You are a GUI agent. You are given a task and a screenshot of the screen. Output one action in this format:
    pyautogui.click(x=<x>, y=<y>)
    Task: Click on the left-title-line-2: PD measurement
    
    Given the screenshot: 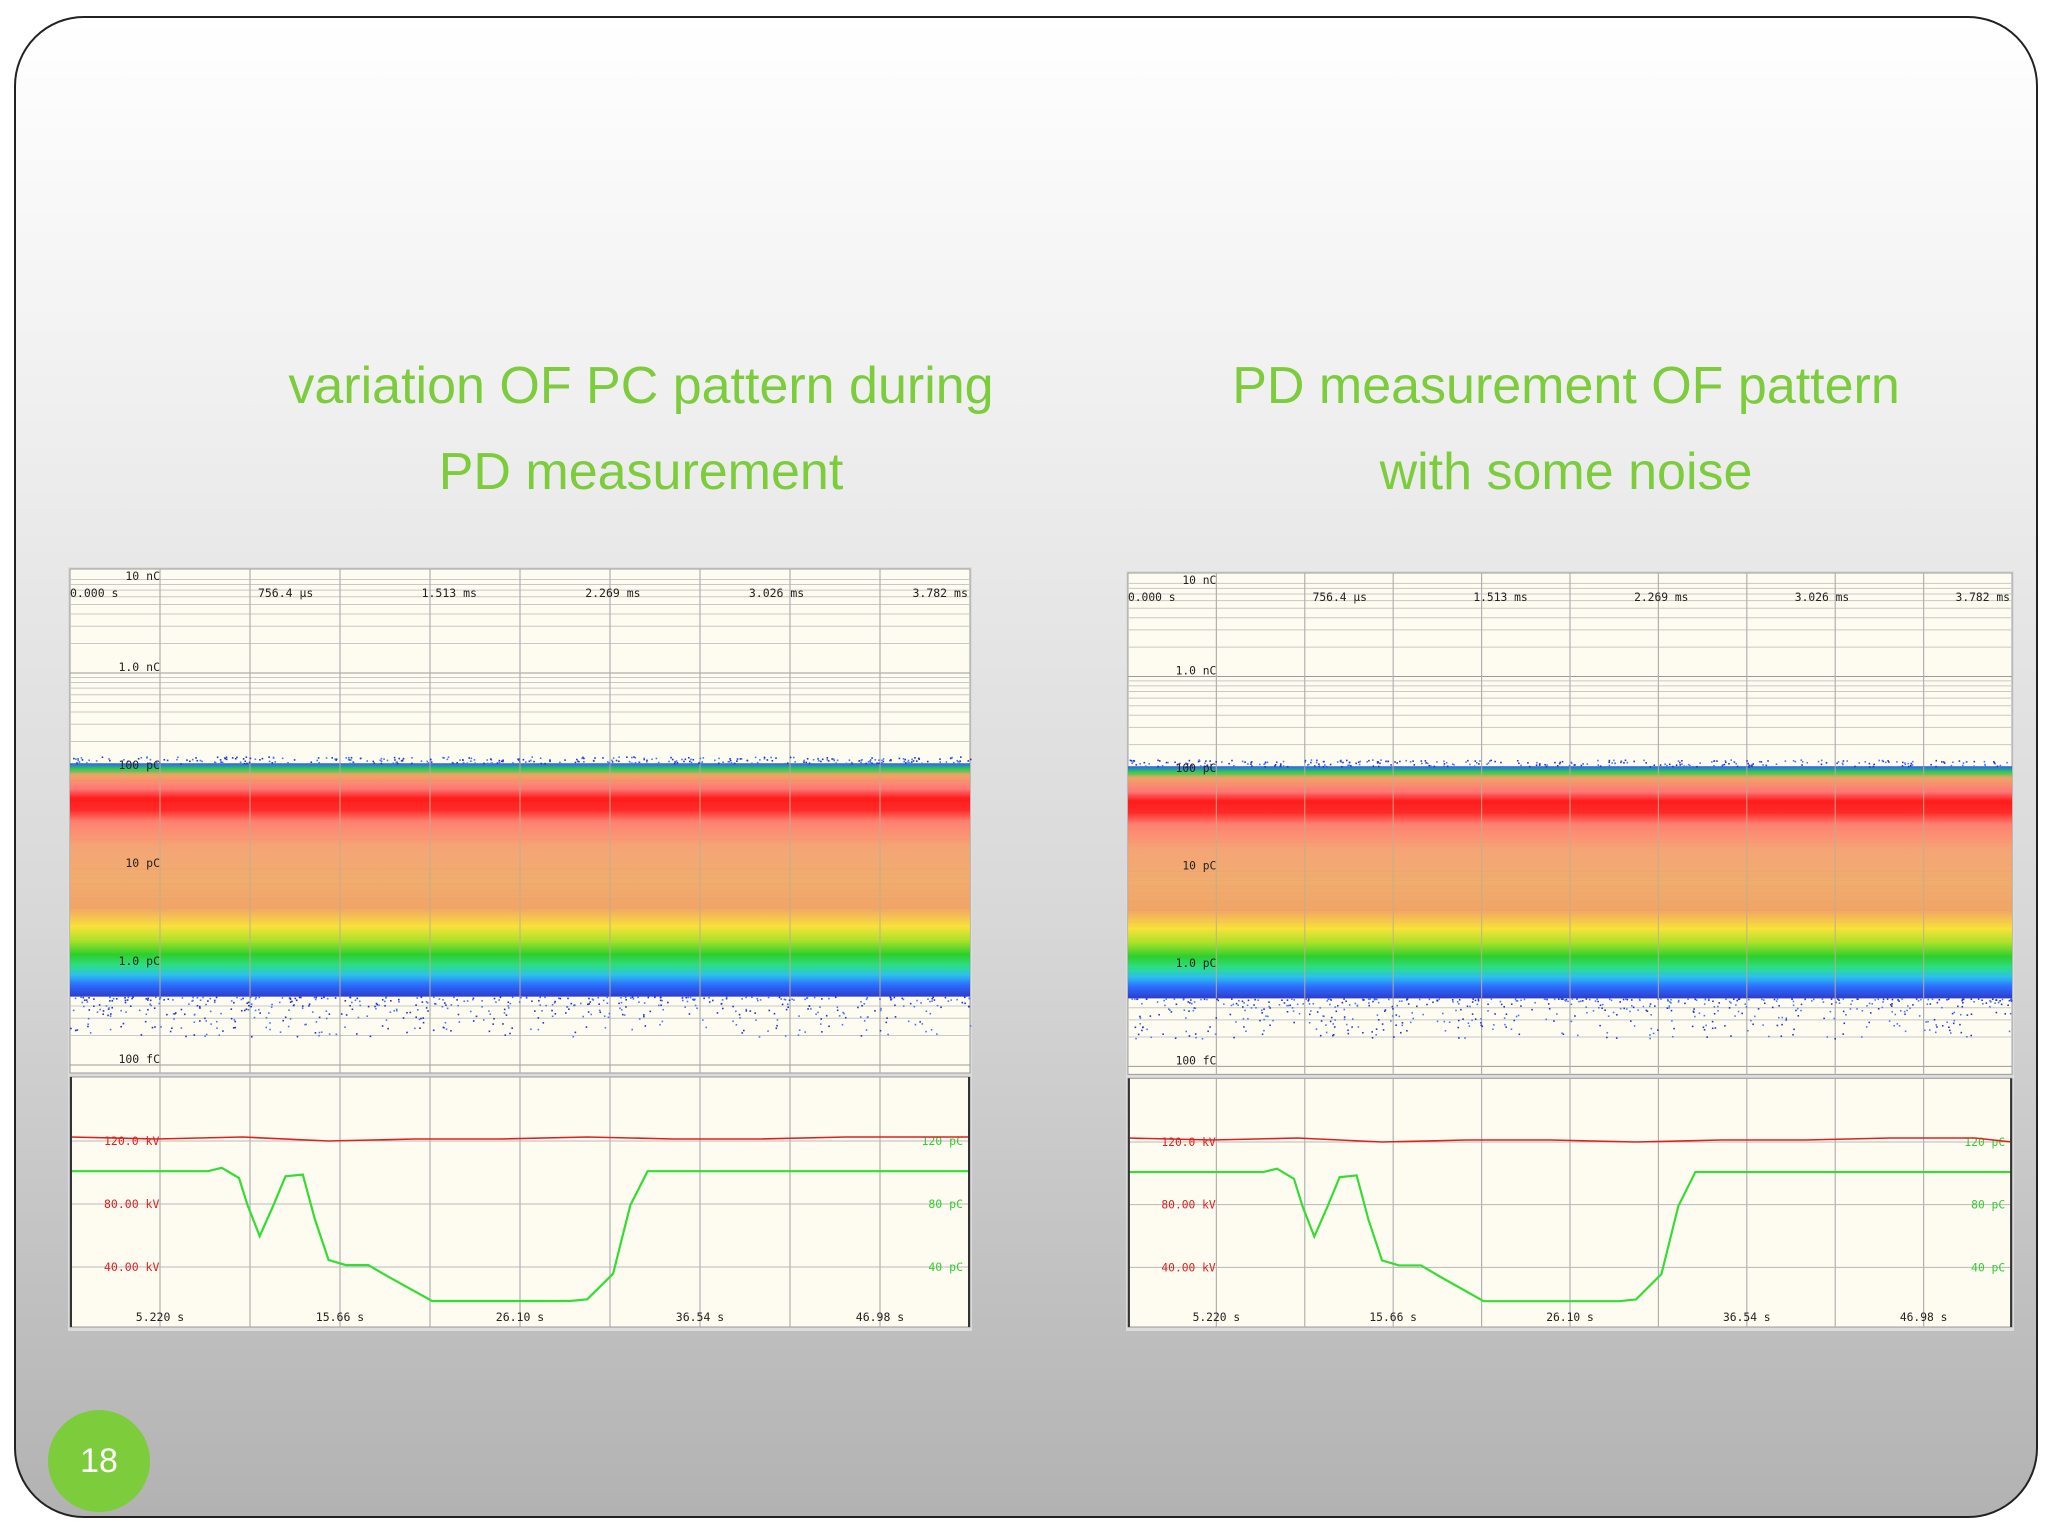 What is the action you would take?
    pyautogui.click(x=641, y=472)
    